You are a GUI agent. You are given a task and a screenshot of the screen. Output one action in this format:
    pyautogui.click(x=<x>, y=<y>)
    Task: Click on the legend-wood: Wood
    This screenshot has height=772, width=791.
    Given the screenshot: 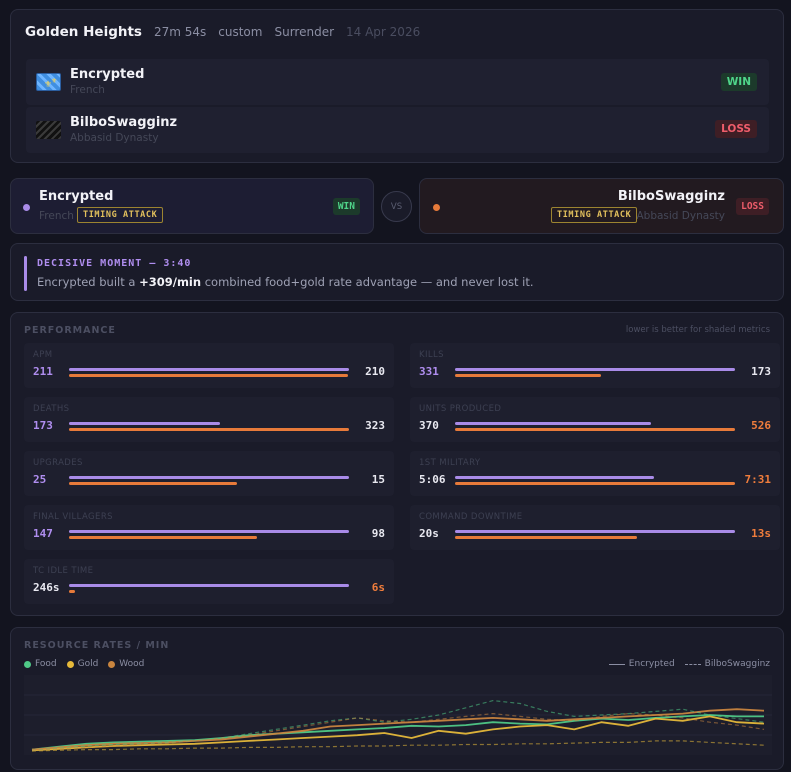 What is the action you would take?
    pyautogui.click(x=126, y=664)
    